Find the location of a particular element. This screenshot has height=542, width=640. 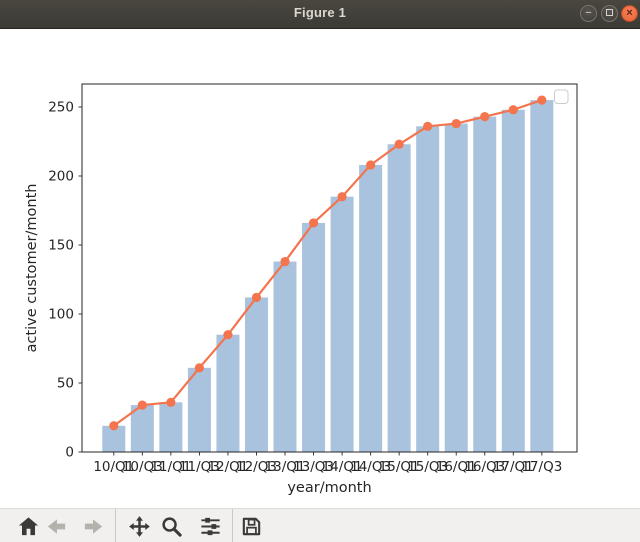

legend-box is located at coordinates (561, 96).